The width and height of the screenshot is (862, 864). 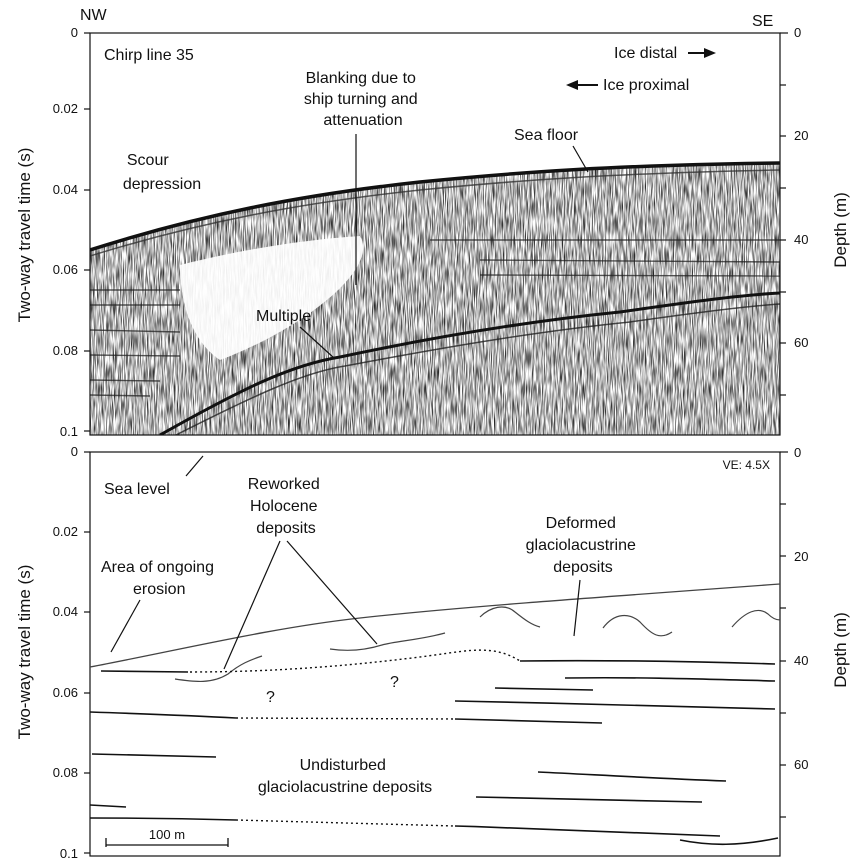 What do you see at coordinates (149, 55) in the screenshot?
I see `chirp-line-title: Chirp line 35` at bounding box center [149, 55].